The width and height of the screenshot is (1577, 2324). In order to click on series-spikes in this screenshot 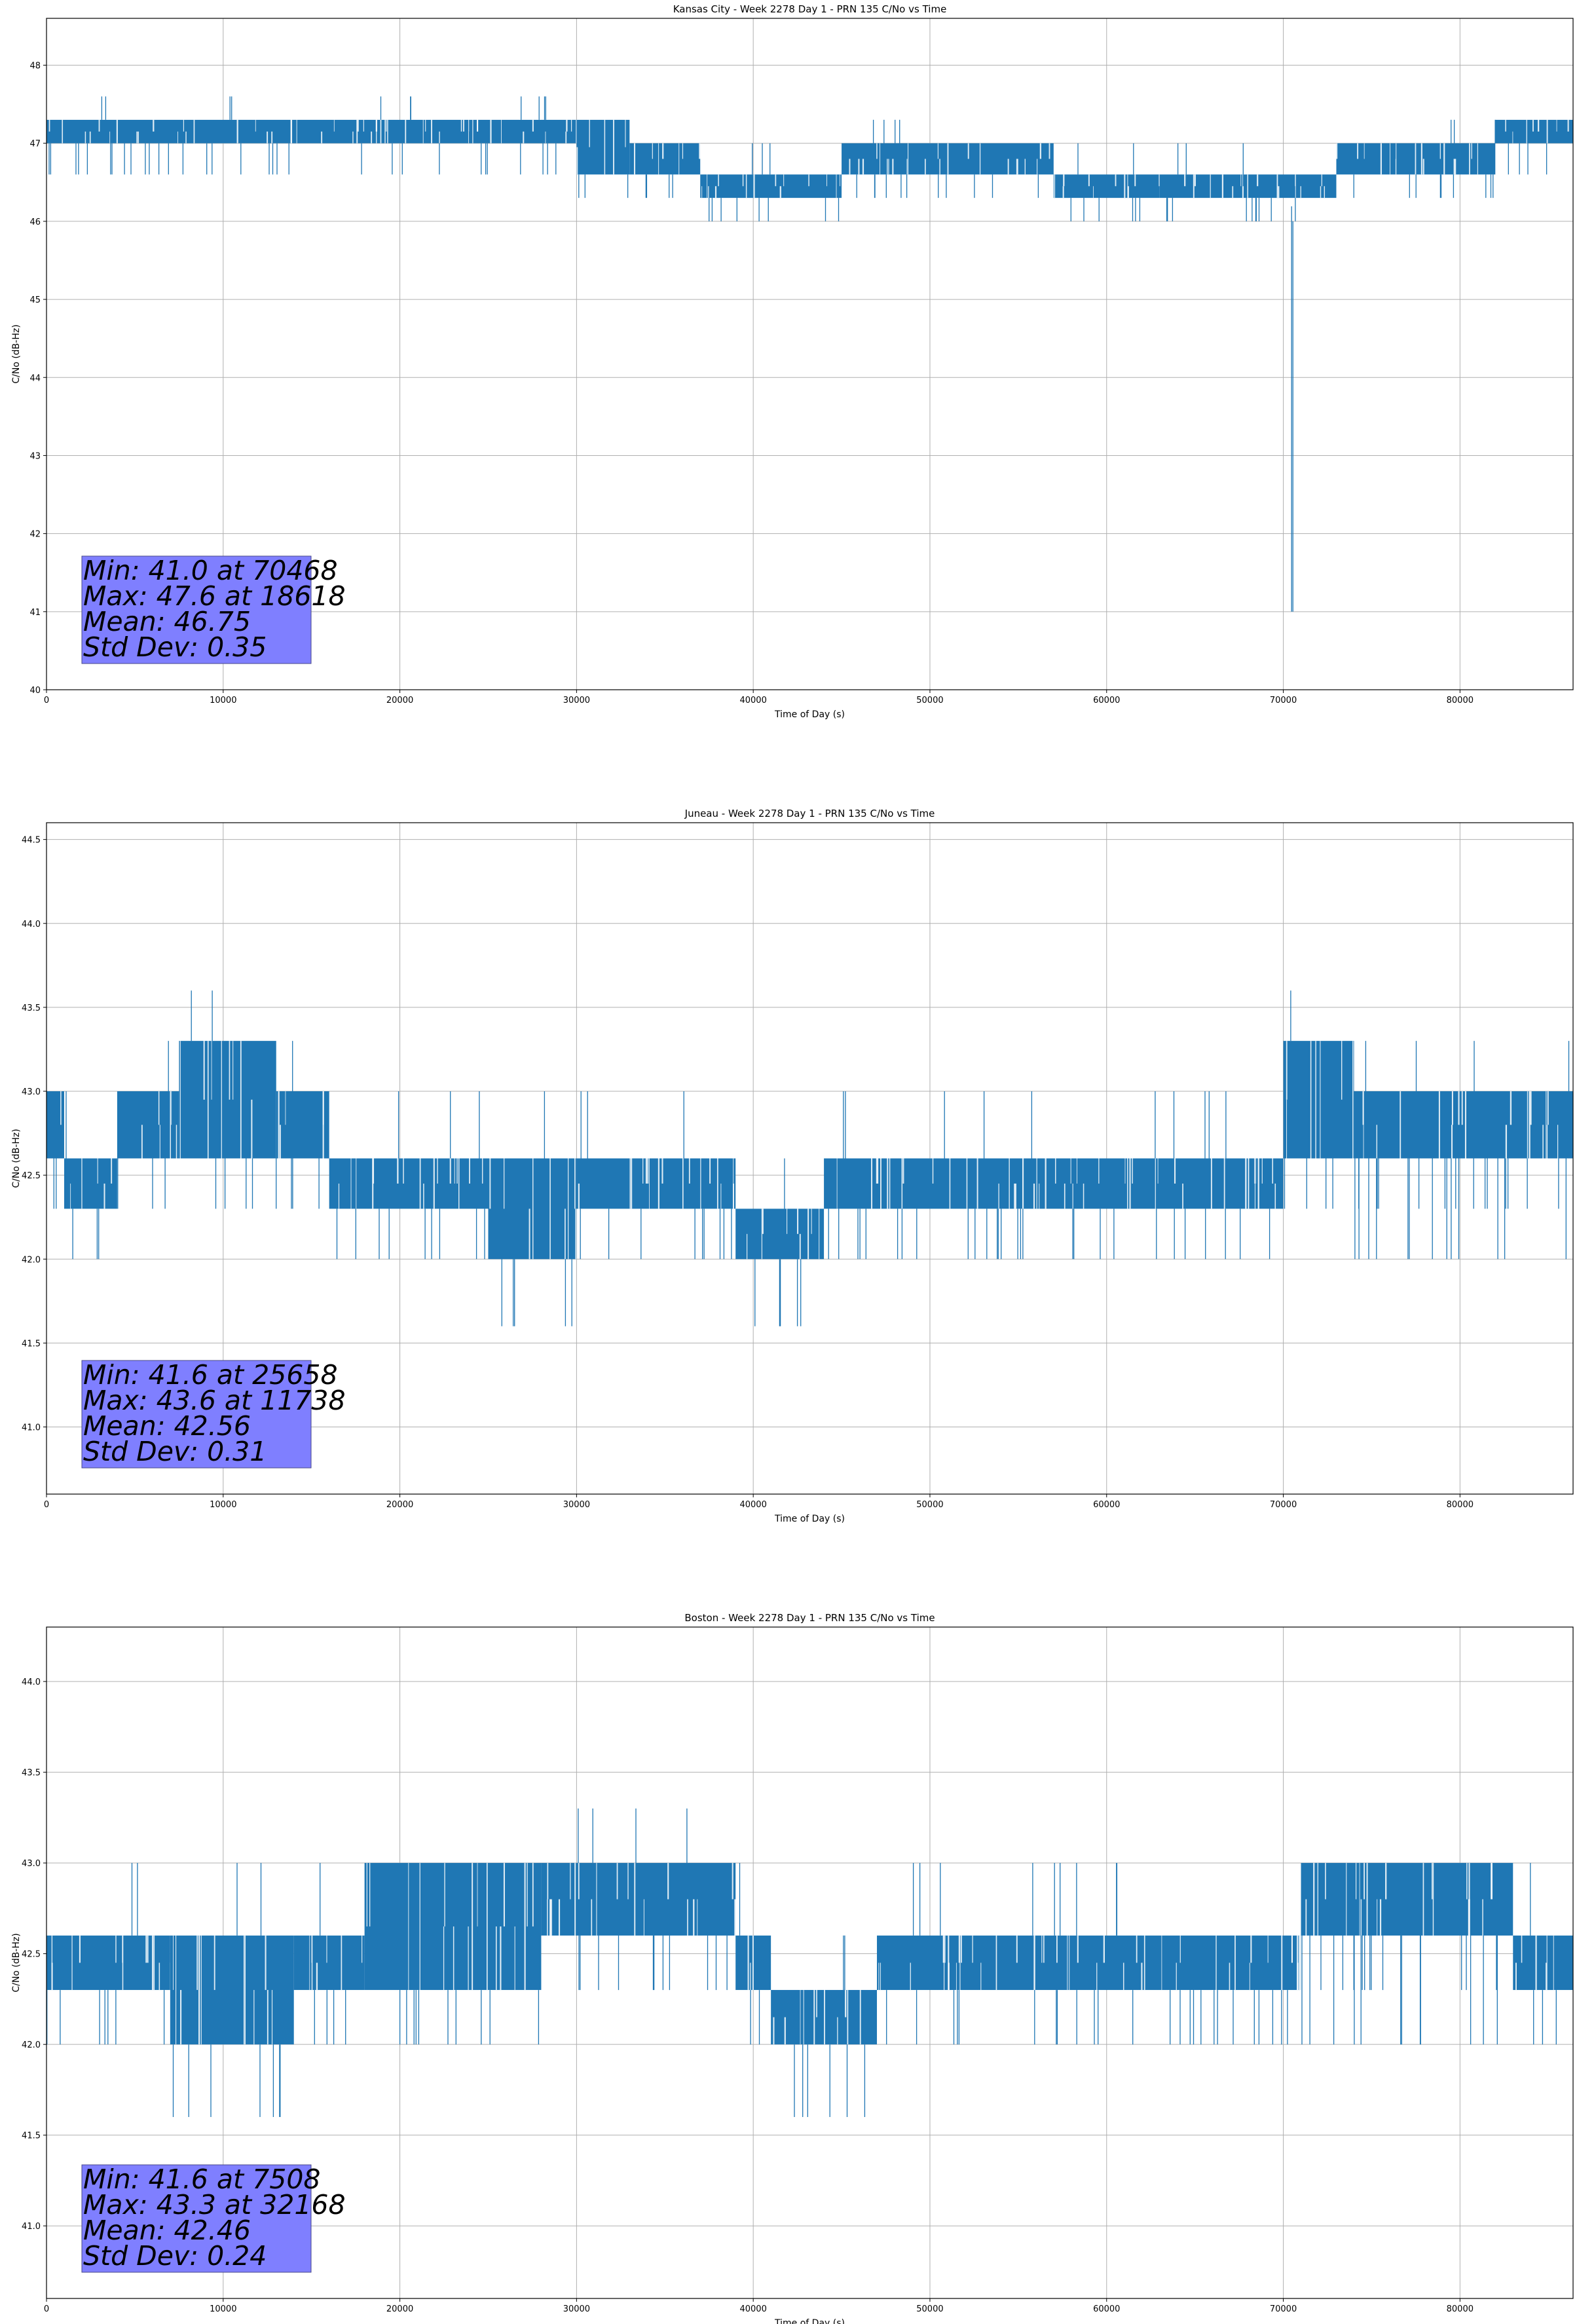, I will do `click(801, 1963)`.